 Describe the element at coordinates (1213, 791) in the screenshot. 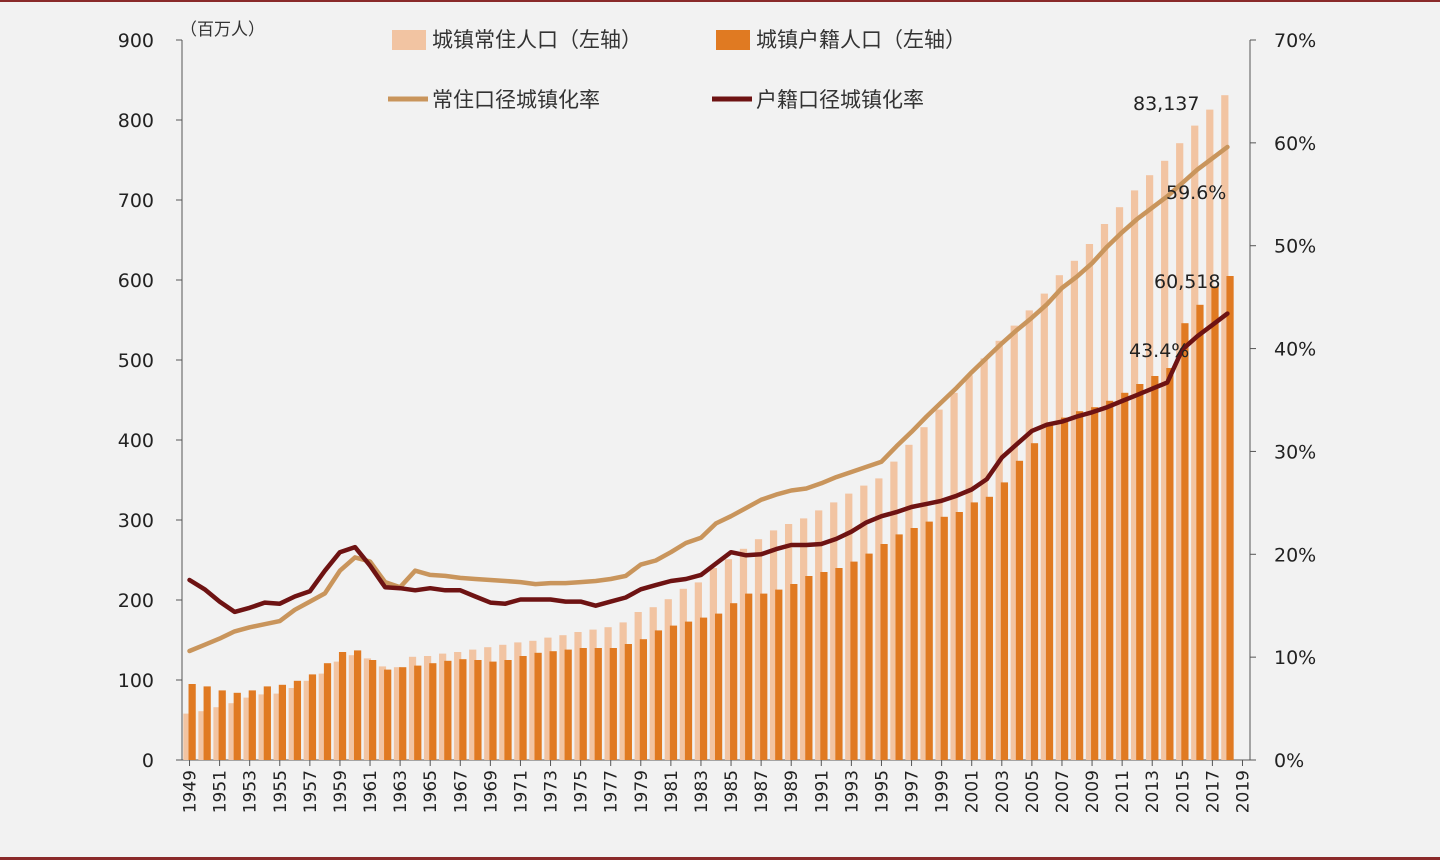

I see `x-tick-label: 2017` at that location.